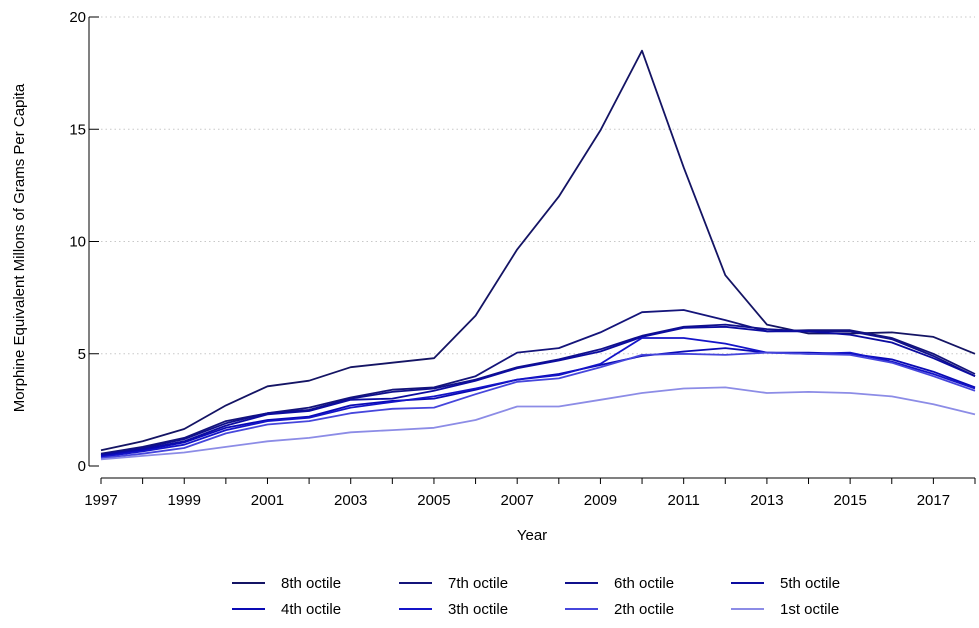  Describe the element at coordinates (311, 583) in the screenshot. I see `legend-label: 8th octile` at that location.